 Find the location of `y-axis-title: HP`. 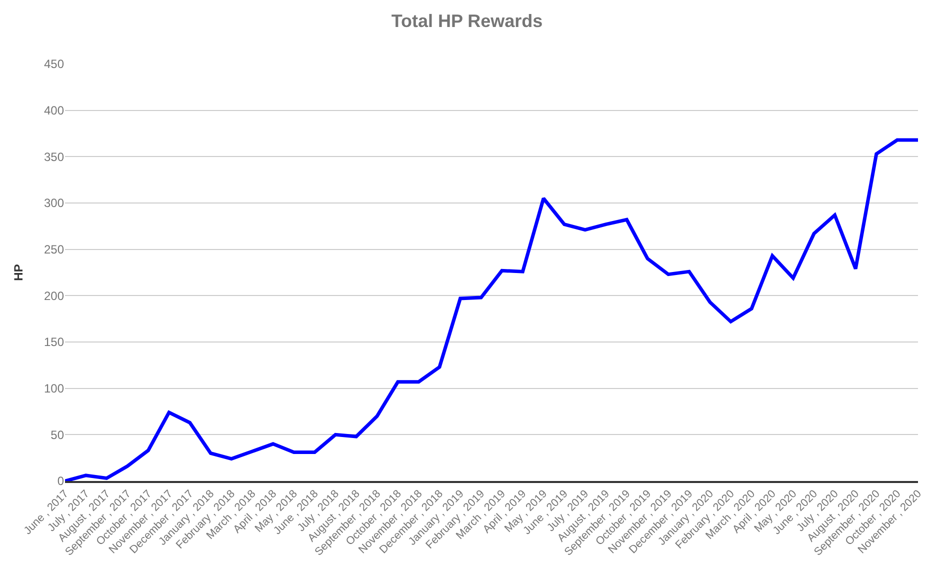

y-axis-title: HP is located at coordinates (18, 272).